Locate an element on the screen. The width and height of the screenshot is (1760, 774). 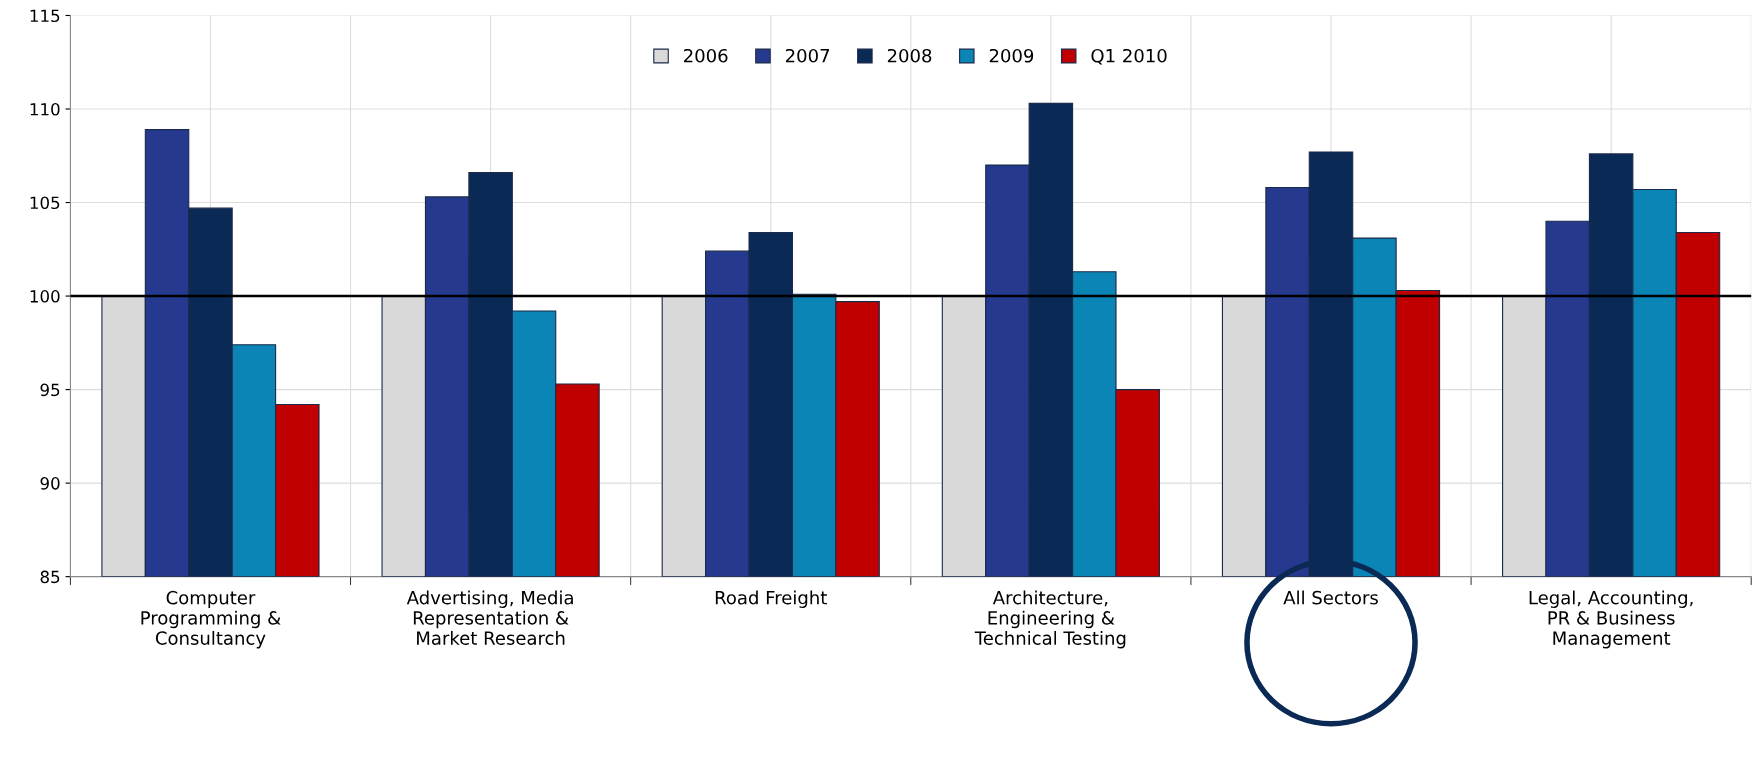
y-tick-label: 85 is located at coordinates (50, 577).